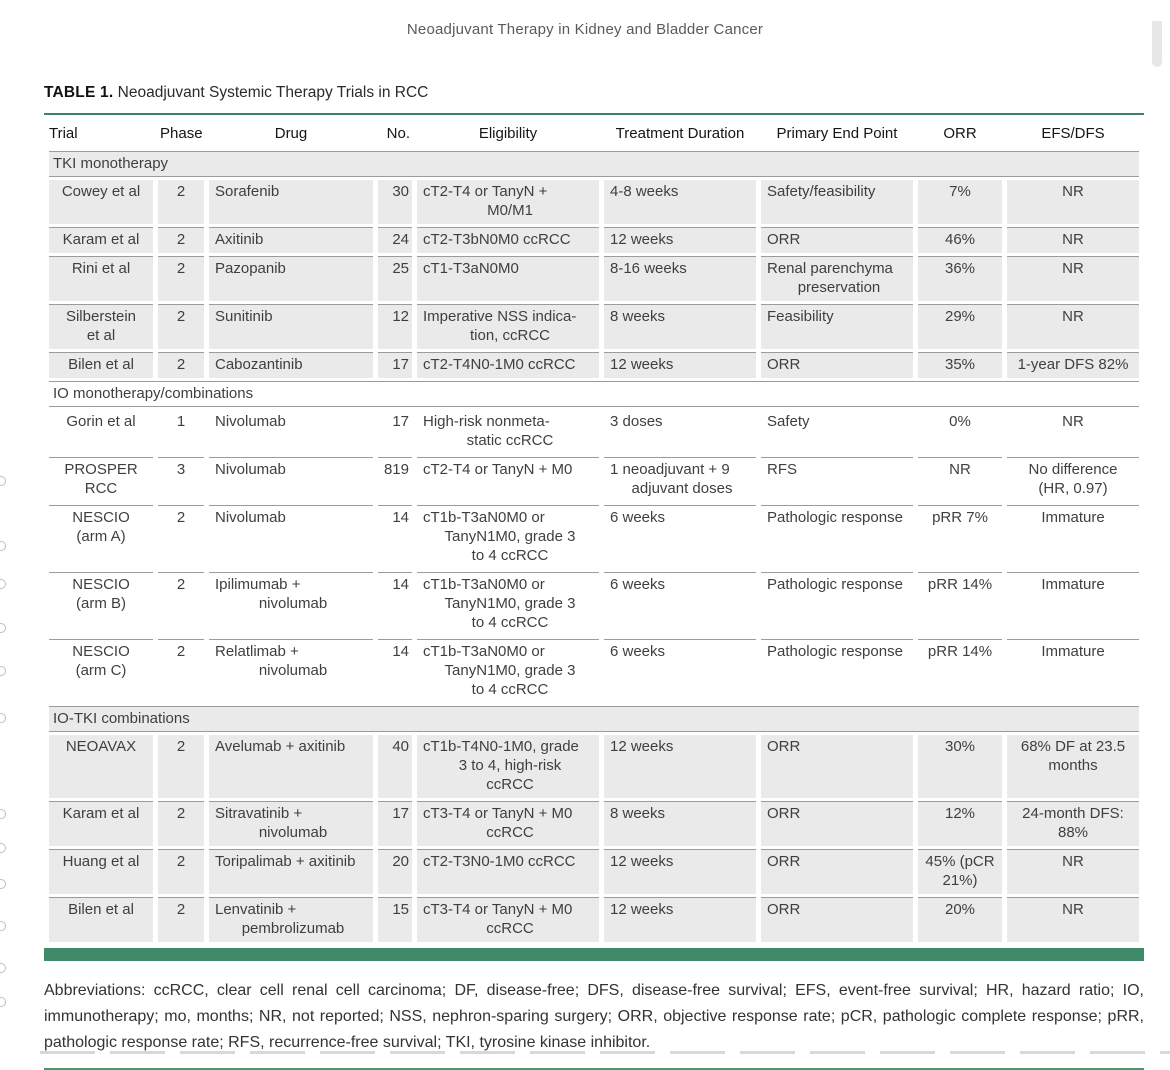 The image size is (1170, 1070). I want to click on table-cell: Sorafenib, so click(291, 202).